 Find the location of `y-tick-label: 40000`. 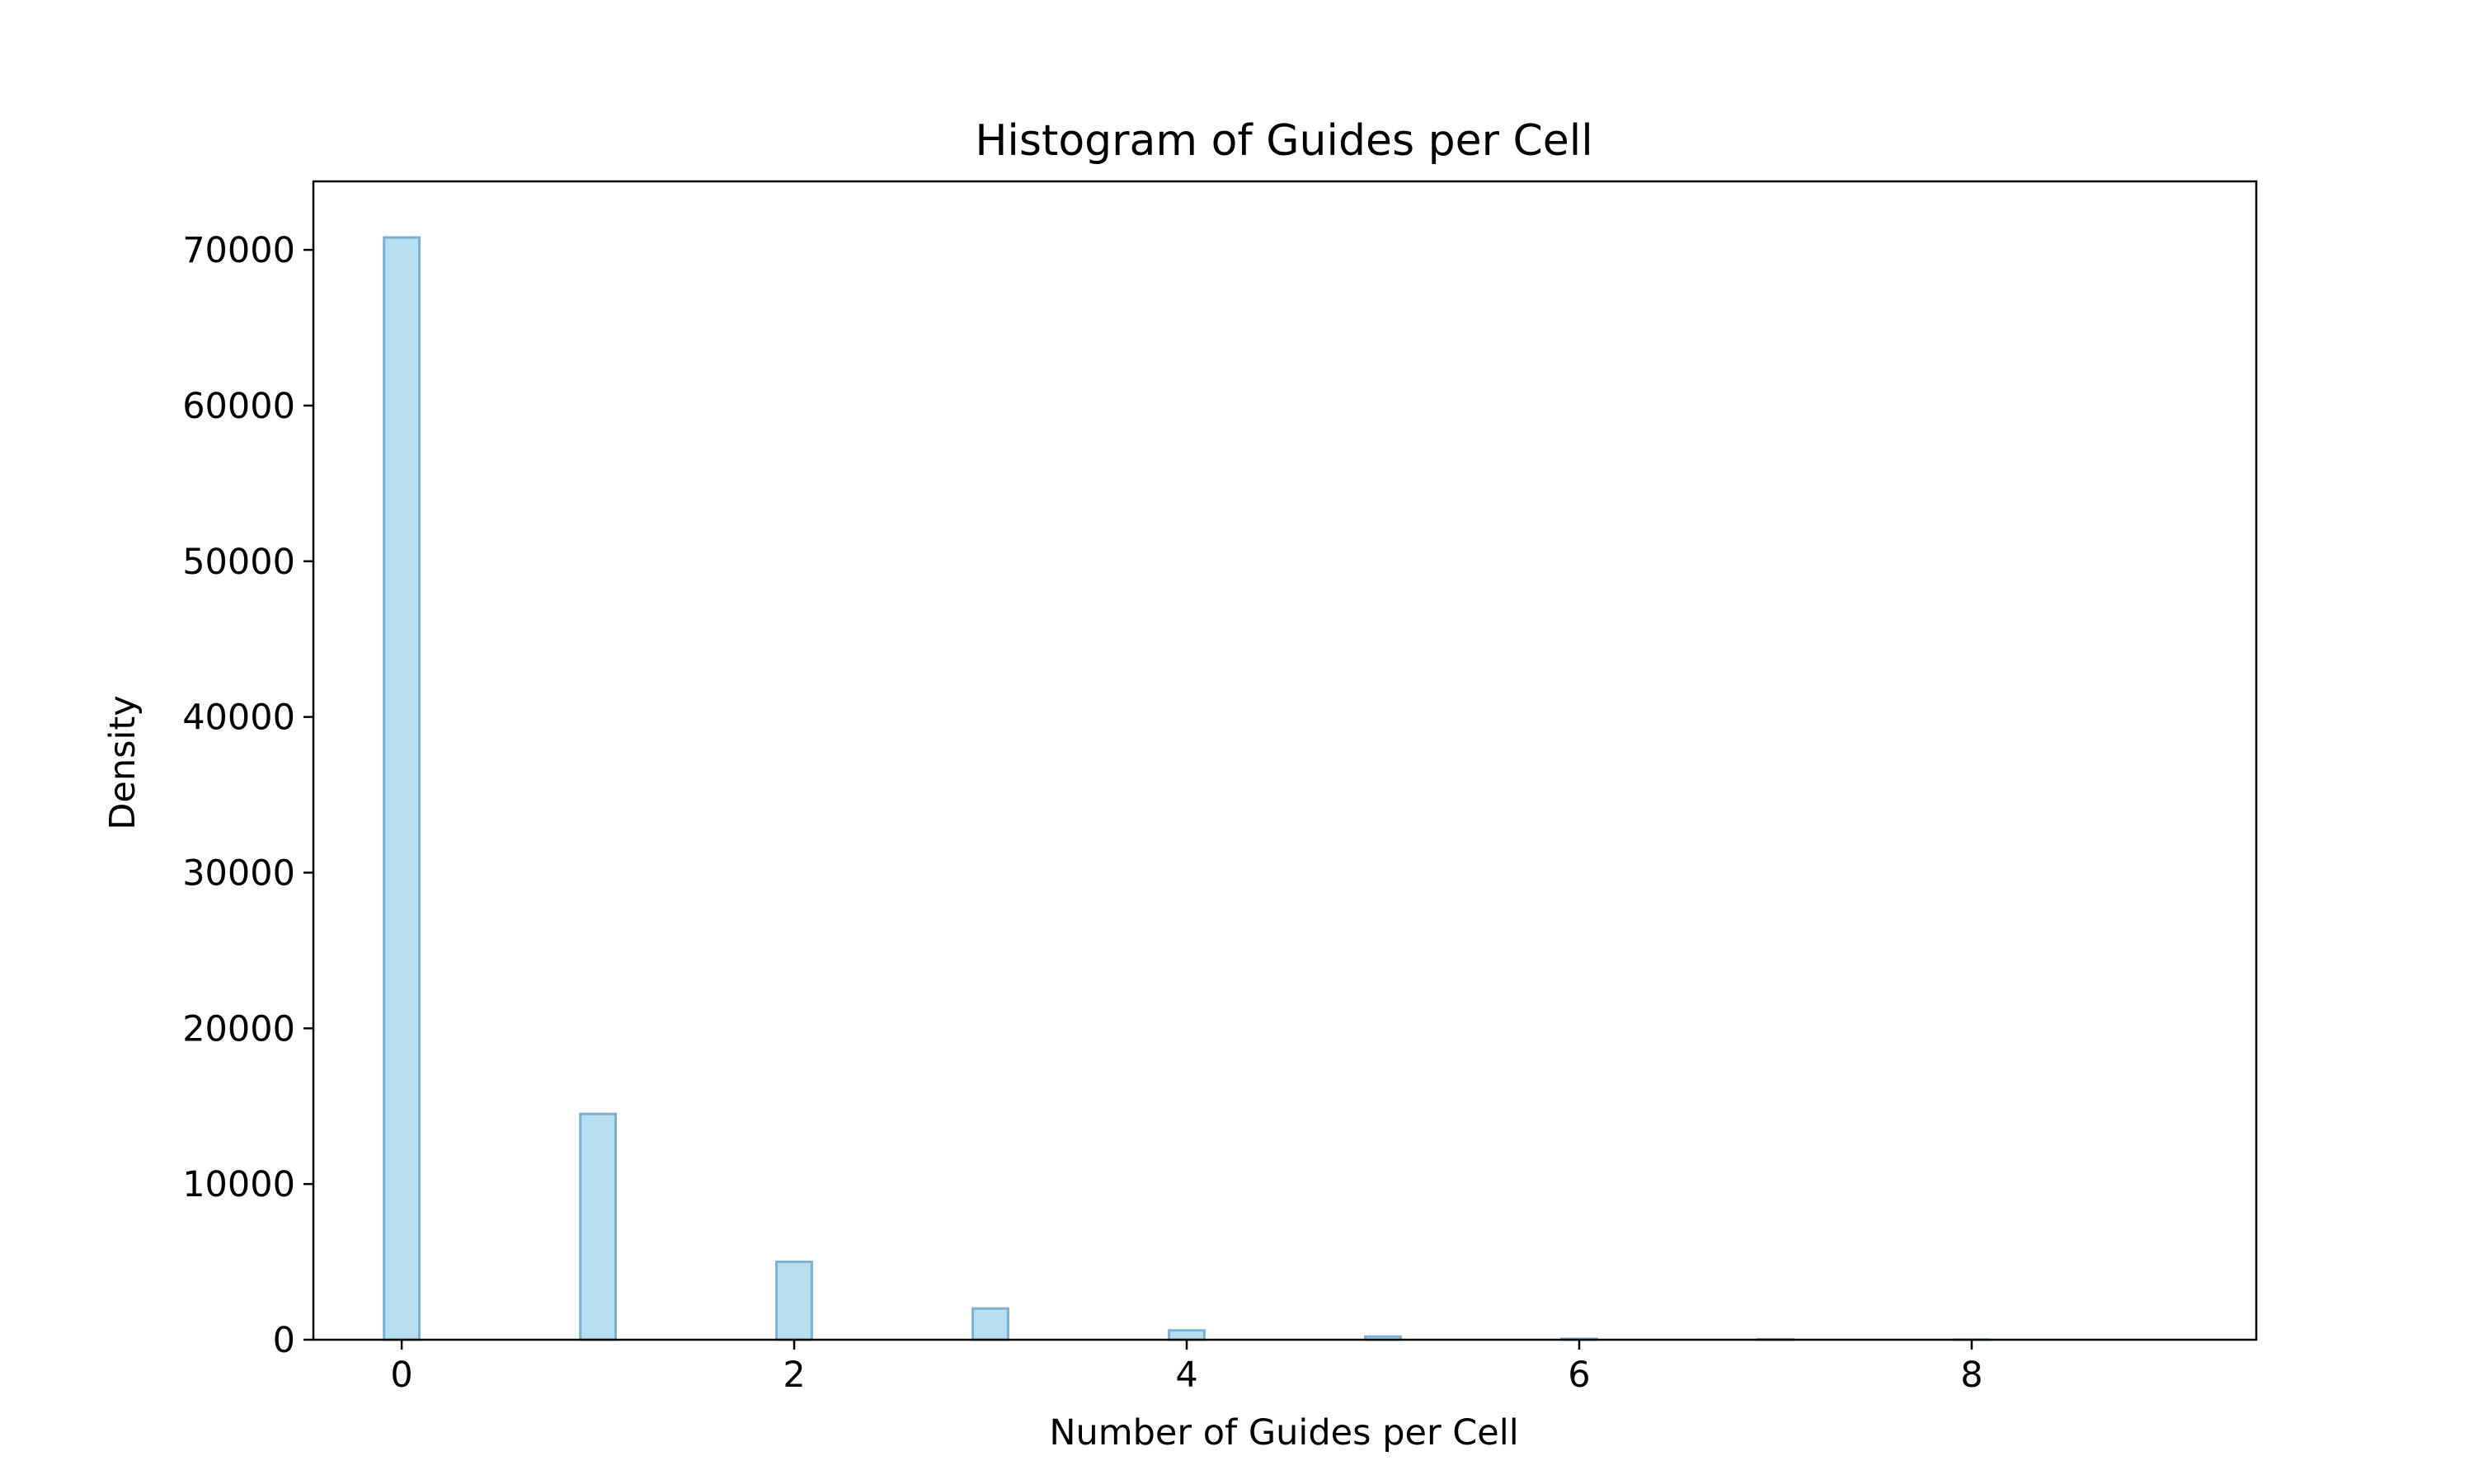

y-tick-label: 40000 is located at coordinates (238, 718).